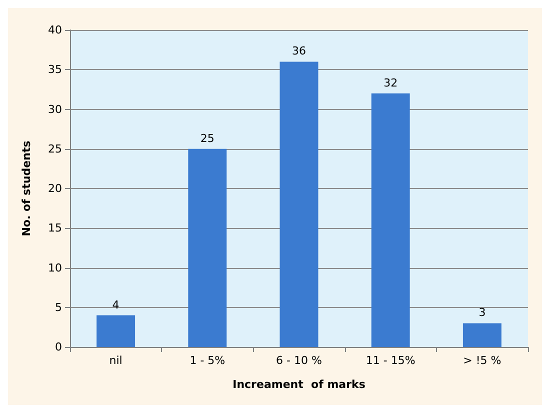 This screenshot has height=413, width=550. I want to click on data-label: 4, so click(116, 305).